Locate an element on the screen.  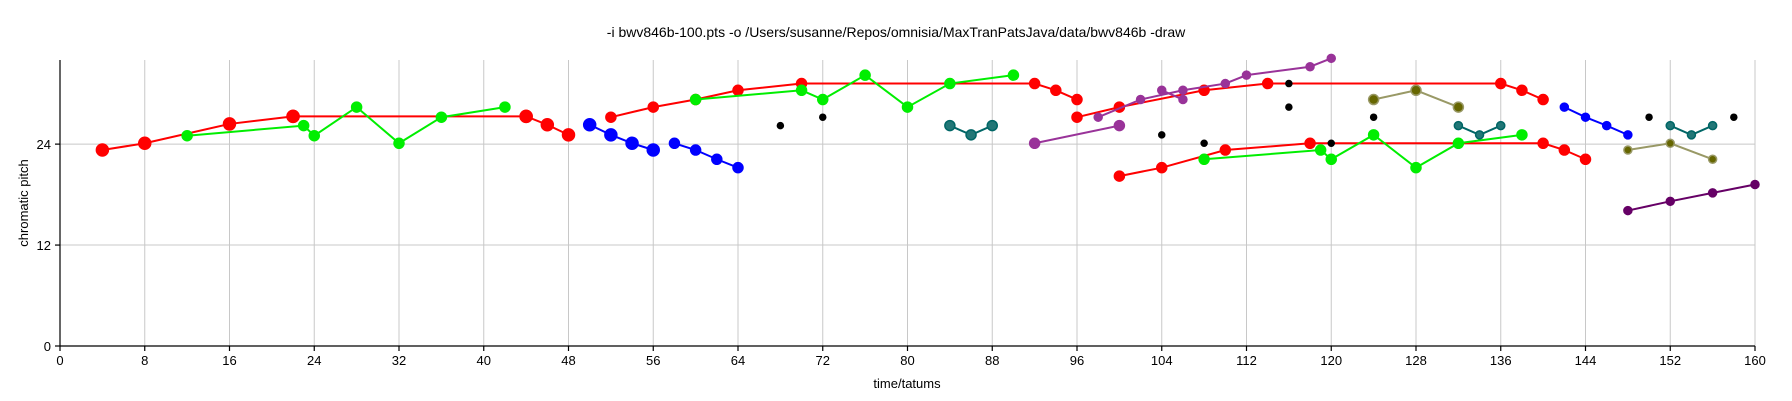
x-tick-label: 80 is located at coordinates (907, 360).